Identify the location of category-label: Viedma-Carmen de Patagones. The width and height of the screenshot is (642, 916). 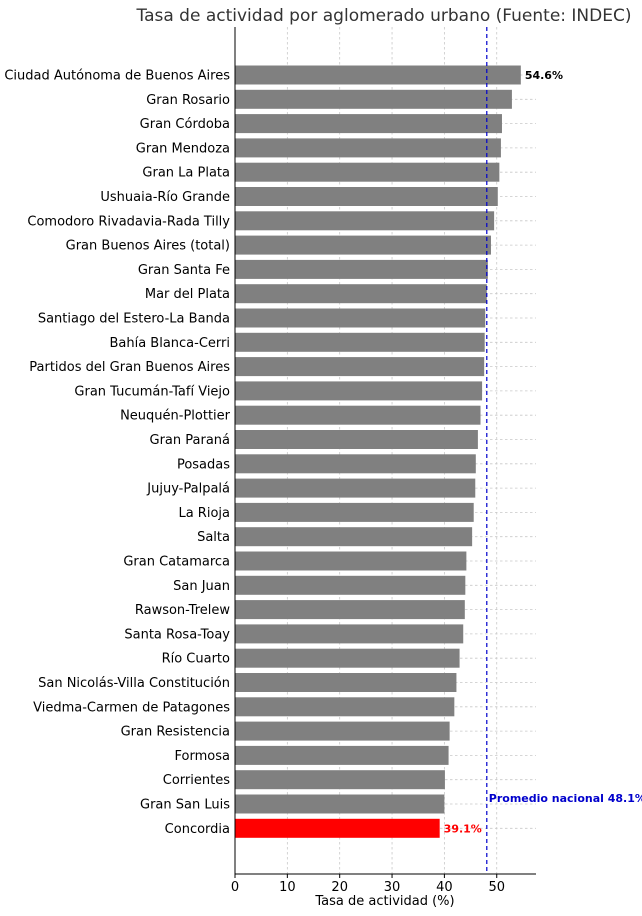
(131, 707).